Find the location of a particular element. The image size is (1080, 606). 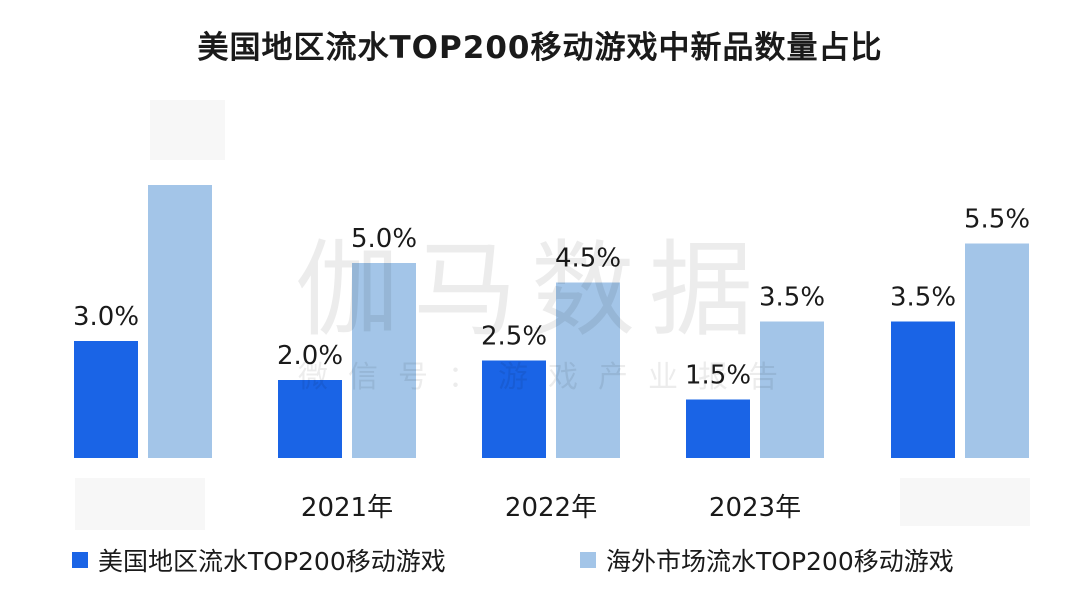

bar-s2-c1 is located at coordinates (180, 321).